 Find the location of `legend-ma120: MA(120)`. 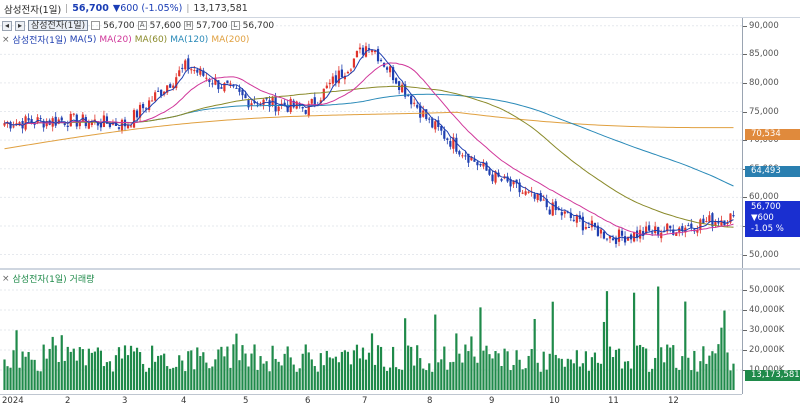

legend-ma120: MA(120) is located at coordinates (189, 39).